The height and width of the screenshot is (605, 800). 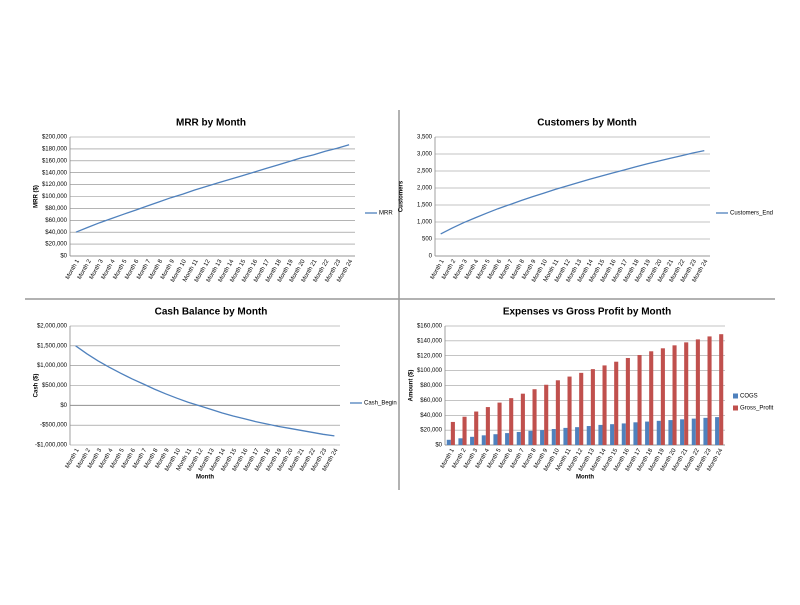 I want to click on chart-title: Customers by Month, so click(x=586, y=123).